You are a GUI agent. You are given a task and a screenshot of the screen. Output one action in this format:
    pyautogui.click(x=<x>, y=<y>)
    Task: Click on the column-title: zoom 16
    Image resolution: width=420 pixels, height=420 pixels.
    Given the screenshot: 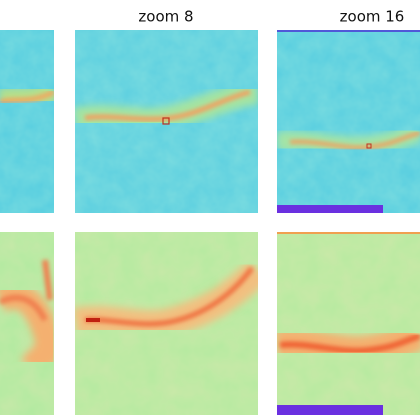 What is the action you would take?
    pyautogui.click(x=372, y=17)
    